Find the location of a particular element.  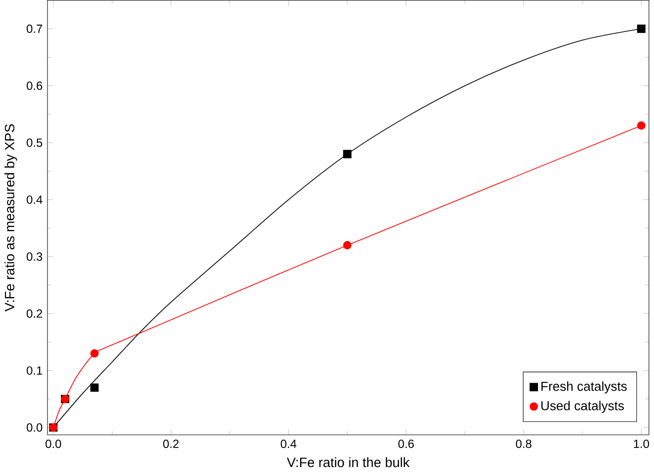

x-tick-label: 0.2 is located at coordinates (171, 444).